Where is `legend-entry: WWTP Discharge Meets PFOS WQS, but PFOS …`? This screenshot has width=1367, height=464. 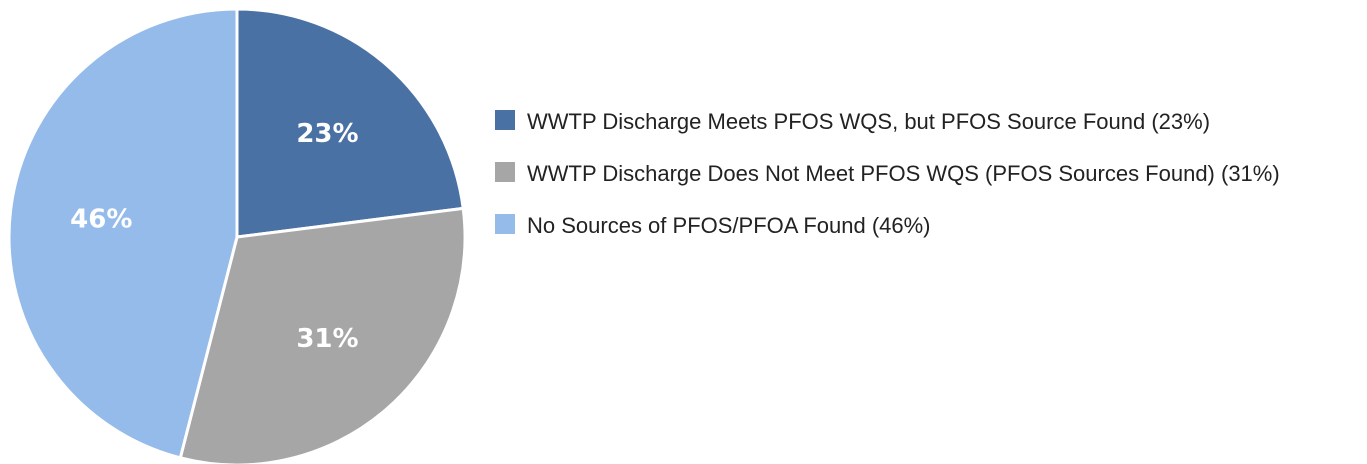
legend-entry: WWTP Discharge Meets PFOS WQS, but PFOS … is located at coordinates (927, 122).